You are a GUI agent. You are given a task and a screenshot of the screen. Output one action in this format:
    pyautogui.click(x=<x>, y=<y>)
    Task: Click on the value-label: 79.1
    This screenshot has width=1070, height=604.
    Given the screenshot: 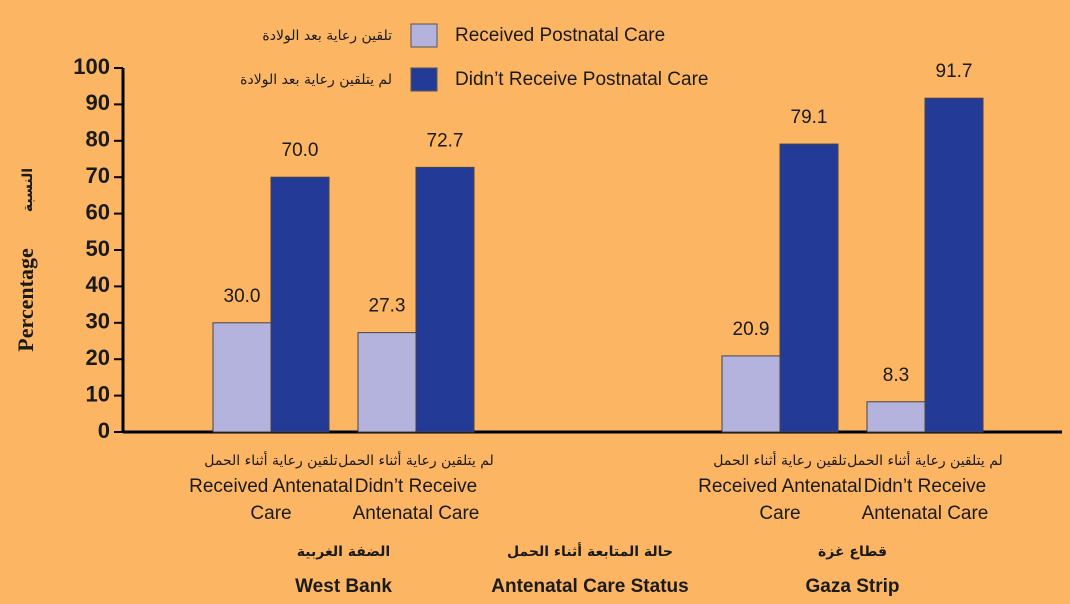 What is the action you would take?
    pyautogui.click(x=809, y=117)
    